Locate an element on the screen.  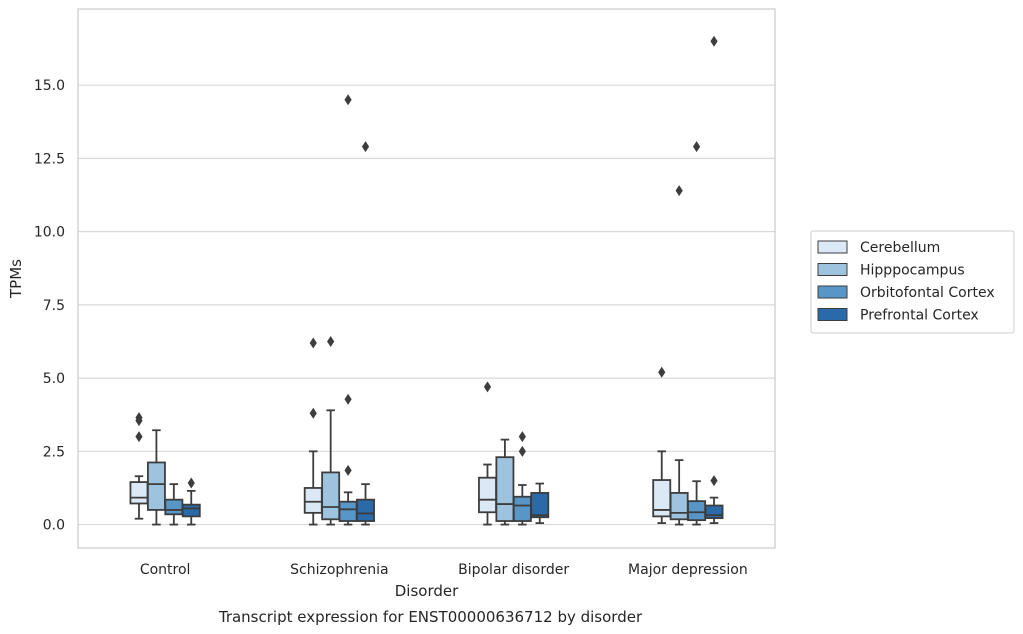
box-orbitofontal-cortex-control is located at coordinates (174, 504).